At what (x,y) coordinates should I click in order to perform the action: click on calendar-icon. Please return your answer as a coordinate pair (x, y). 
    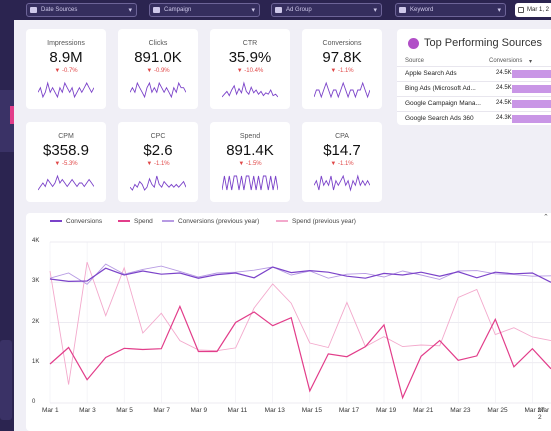
    Looking at the image, I should click on (521, 10).